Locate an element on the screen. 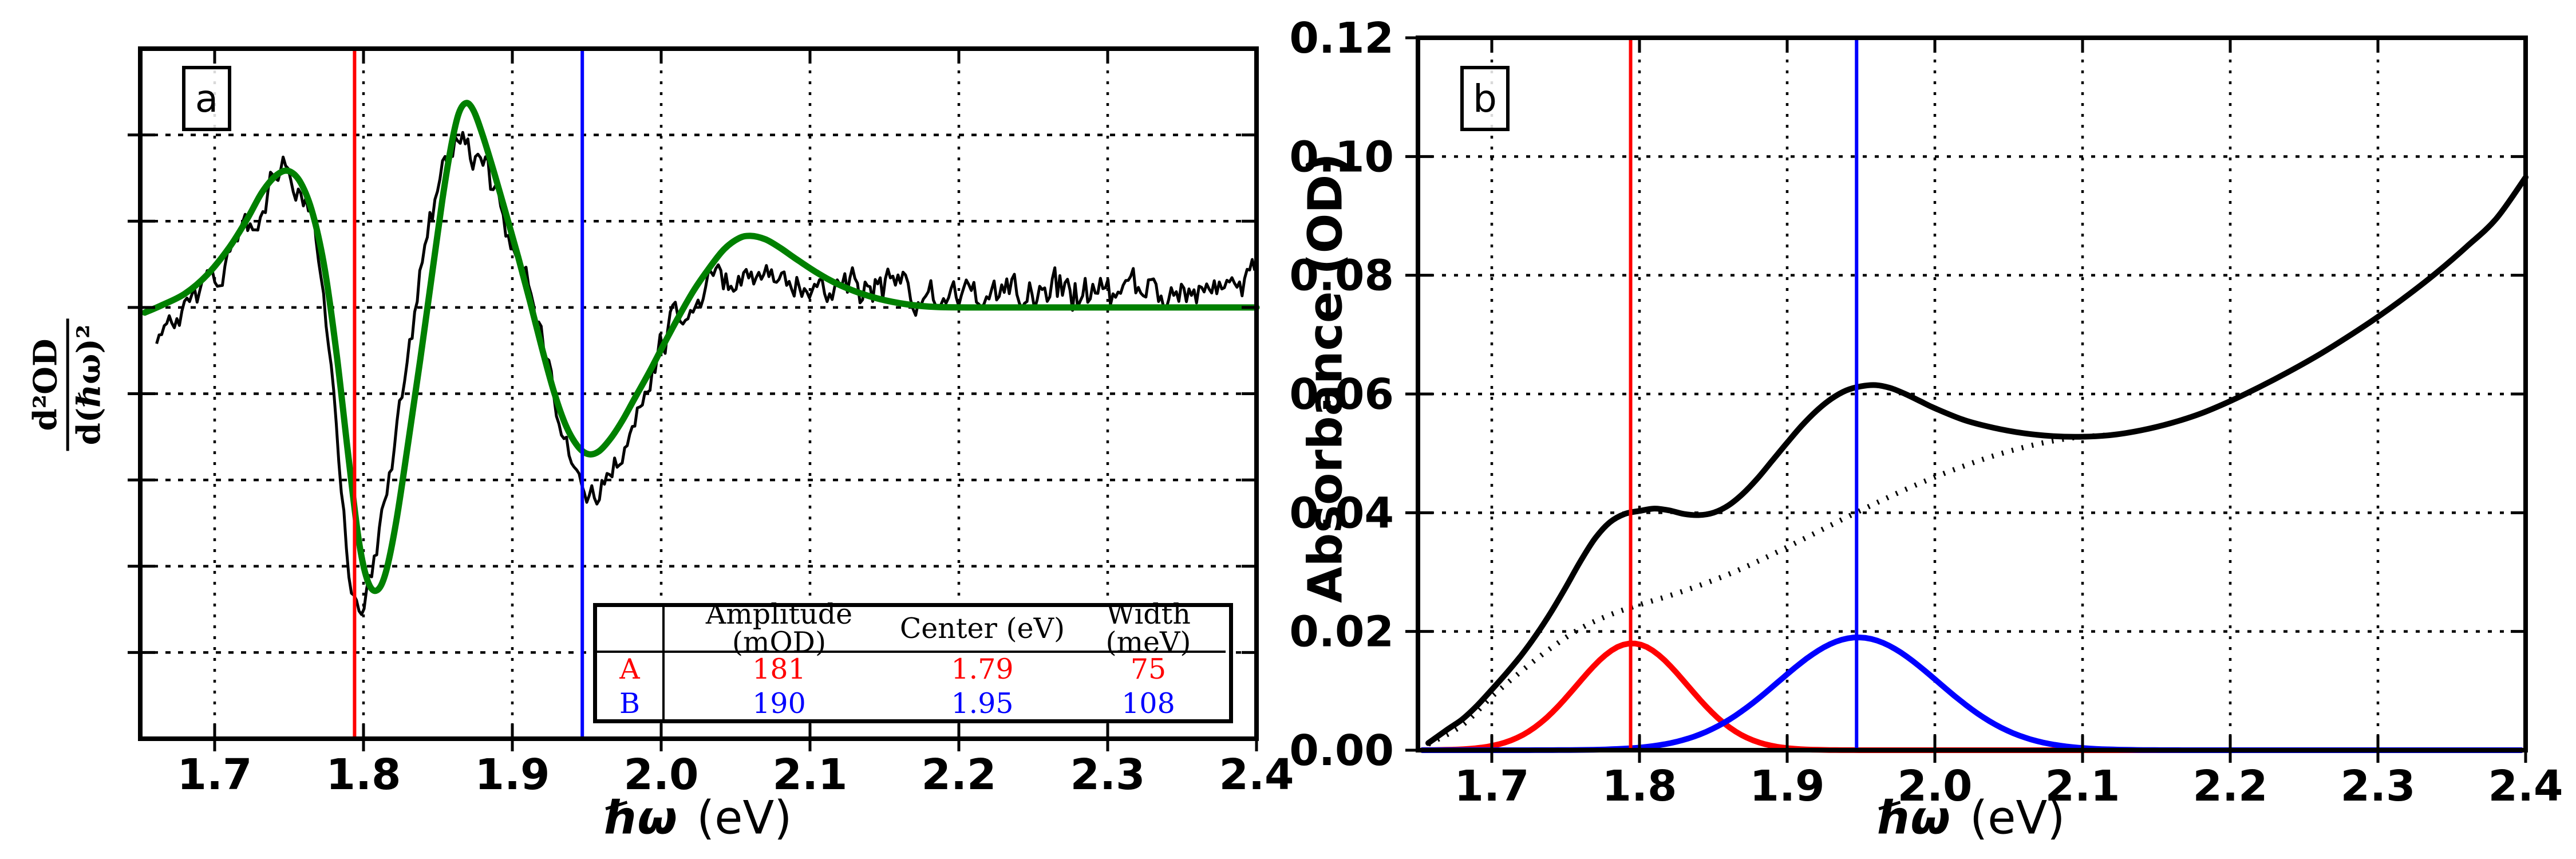 This screenshot has height=859, width=2576. panel-a-xtick-label-2.3: 2.3 is located at coordinates (1107, 774).